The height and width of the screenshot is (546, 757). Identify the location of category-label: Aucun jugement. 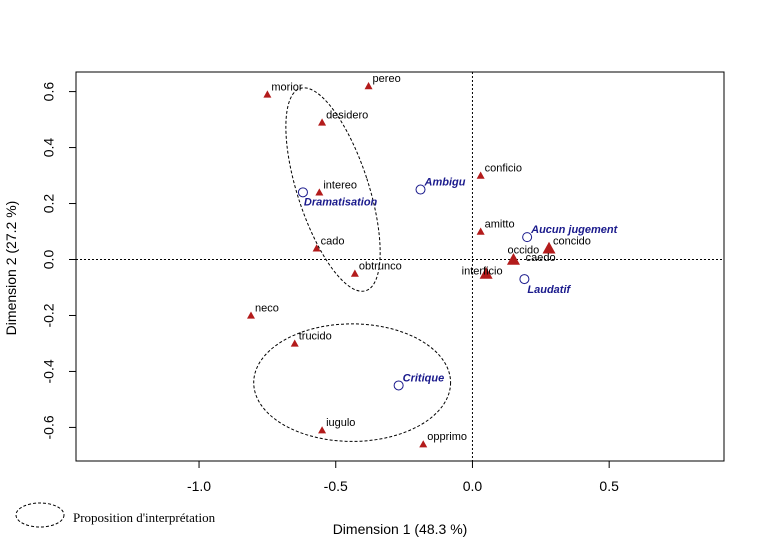
(574, 230).